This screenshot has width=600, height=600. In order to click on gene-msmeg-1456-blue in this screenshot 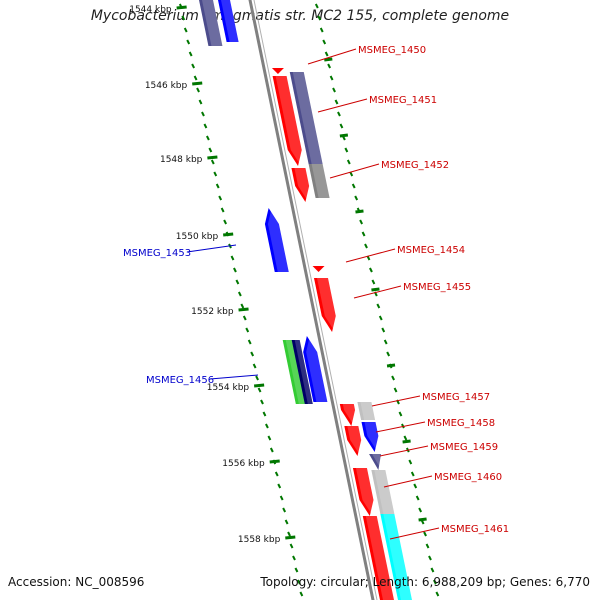, I will do `click(315, 369)`.